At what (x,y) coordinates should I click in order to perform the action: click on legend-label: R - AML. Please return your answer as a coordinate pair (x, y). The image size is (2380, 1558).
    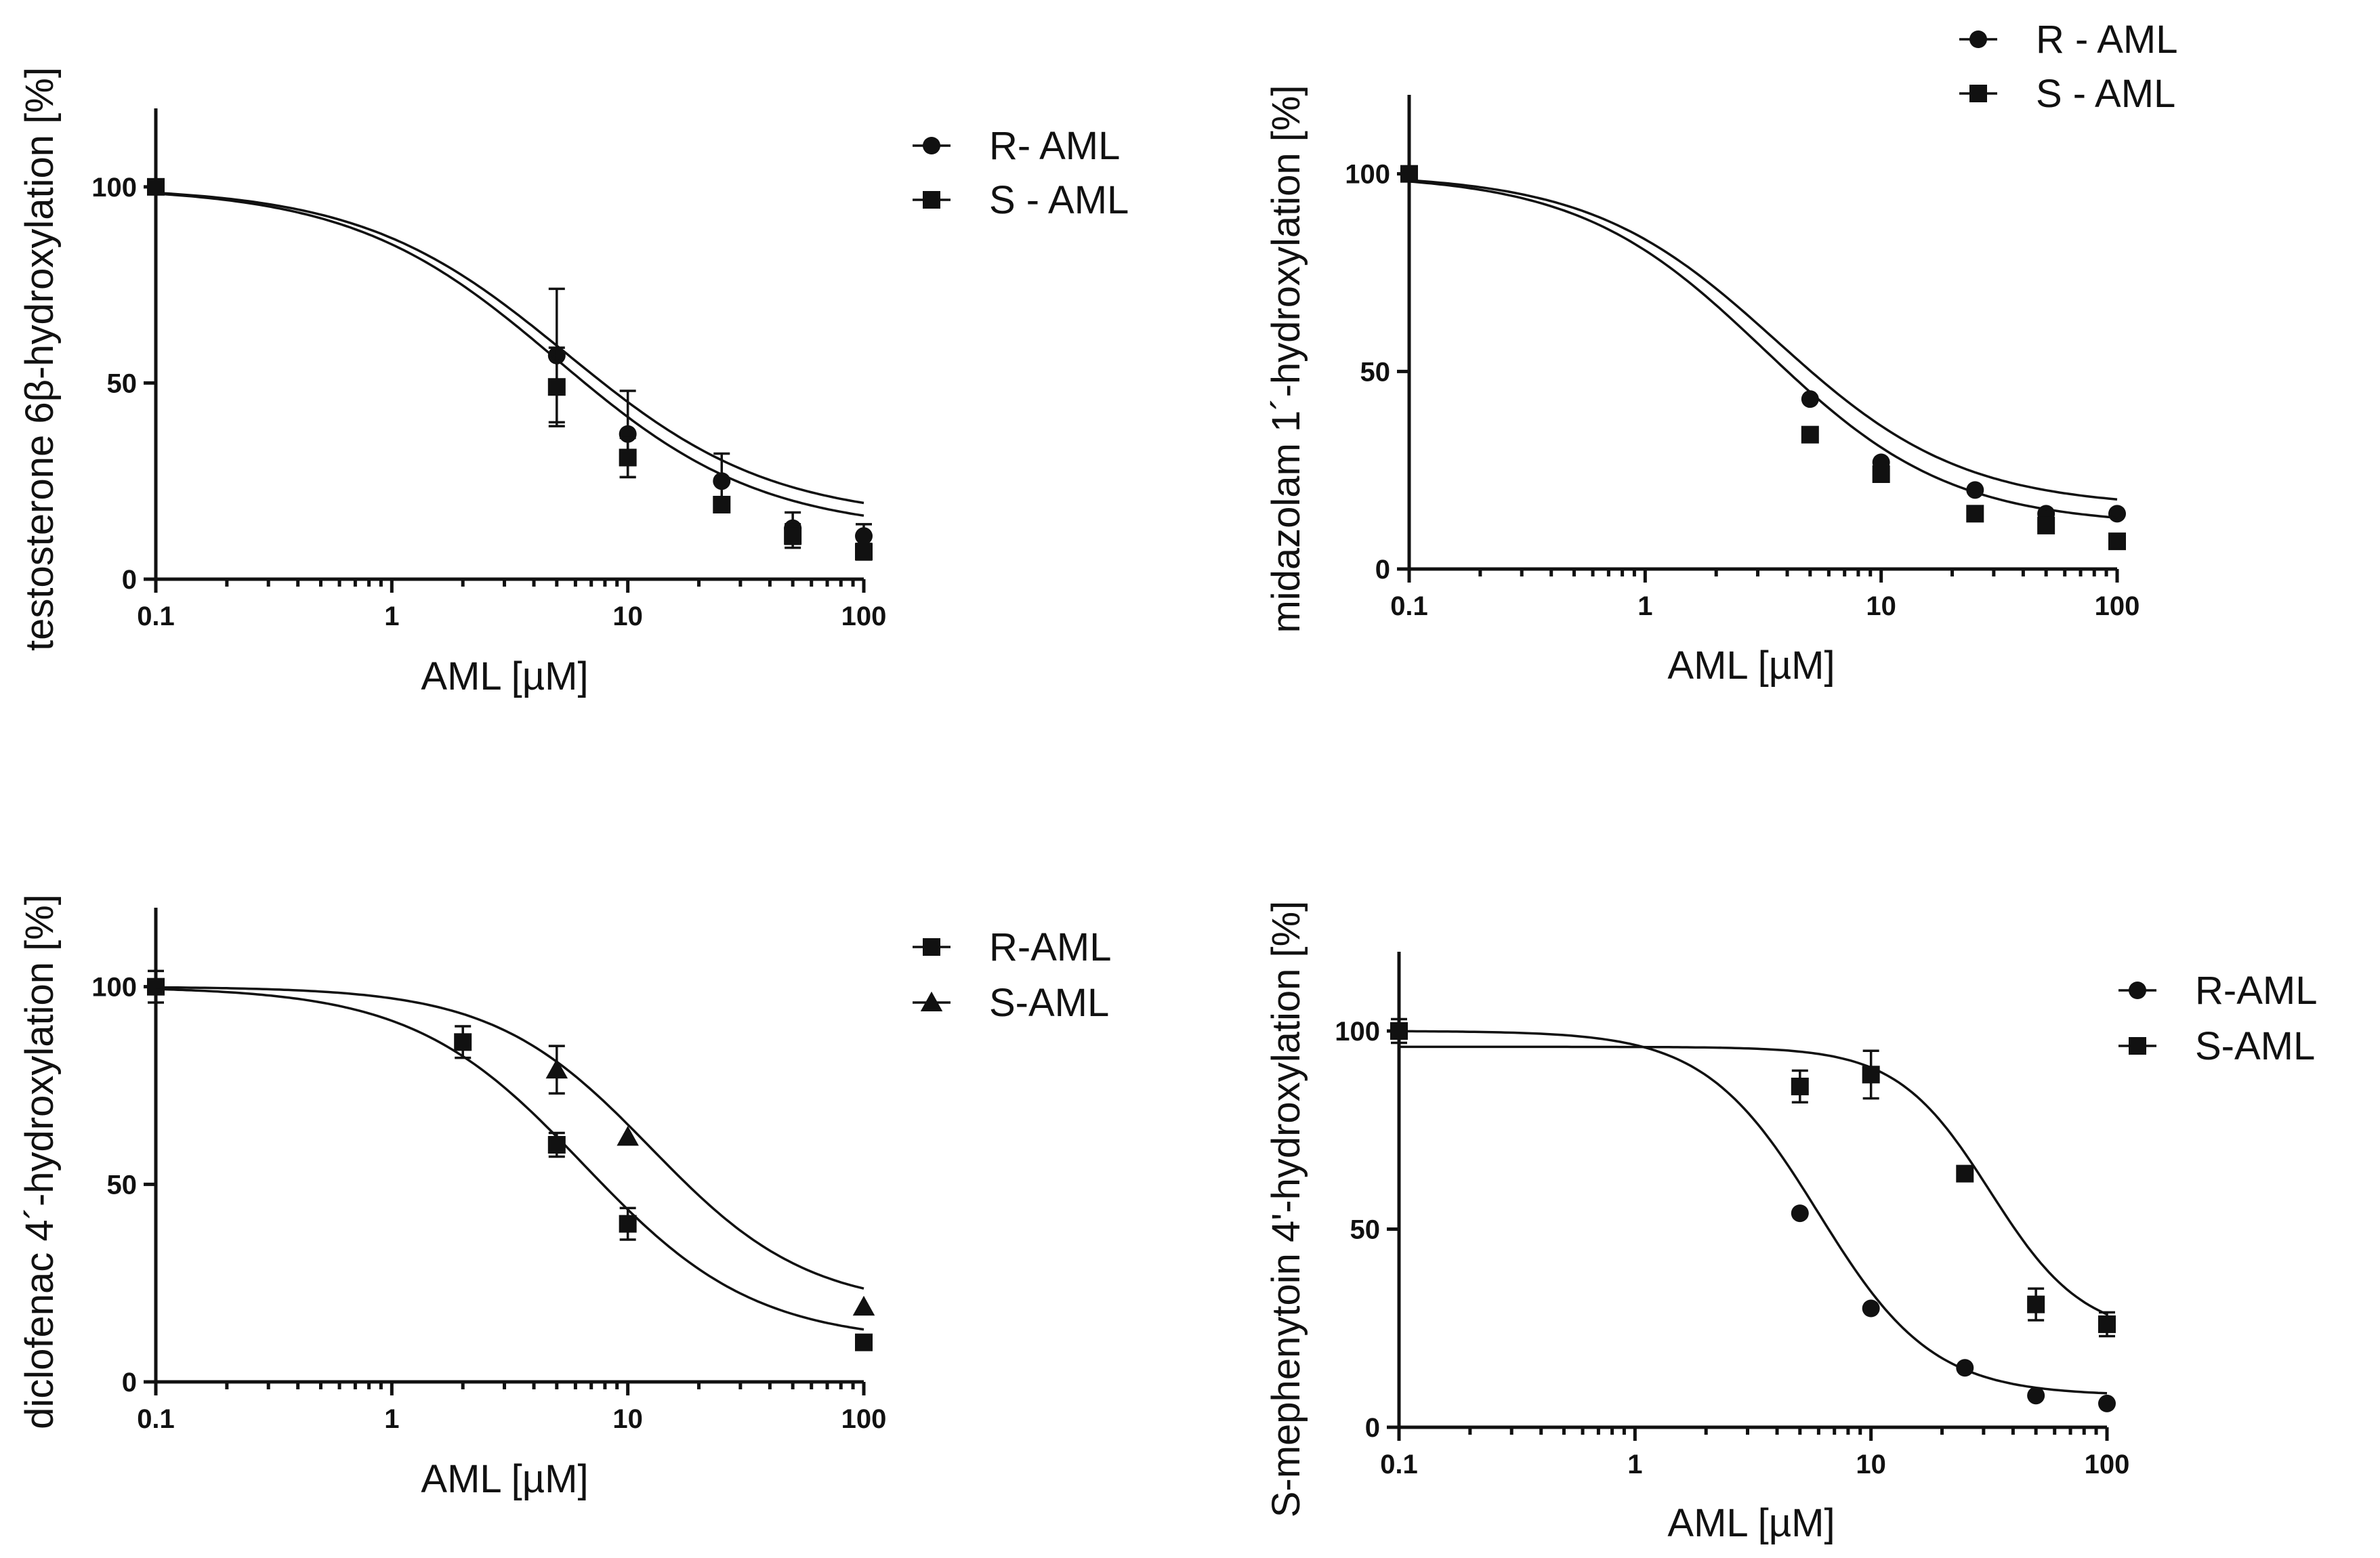
    Looking at the image, I should click on (2107, 40).